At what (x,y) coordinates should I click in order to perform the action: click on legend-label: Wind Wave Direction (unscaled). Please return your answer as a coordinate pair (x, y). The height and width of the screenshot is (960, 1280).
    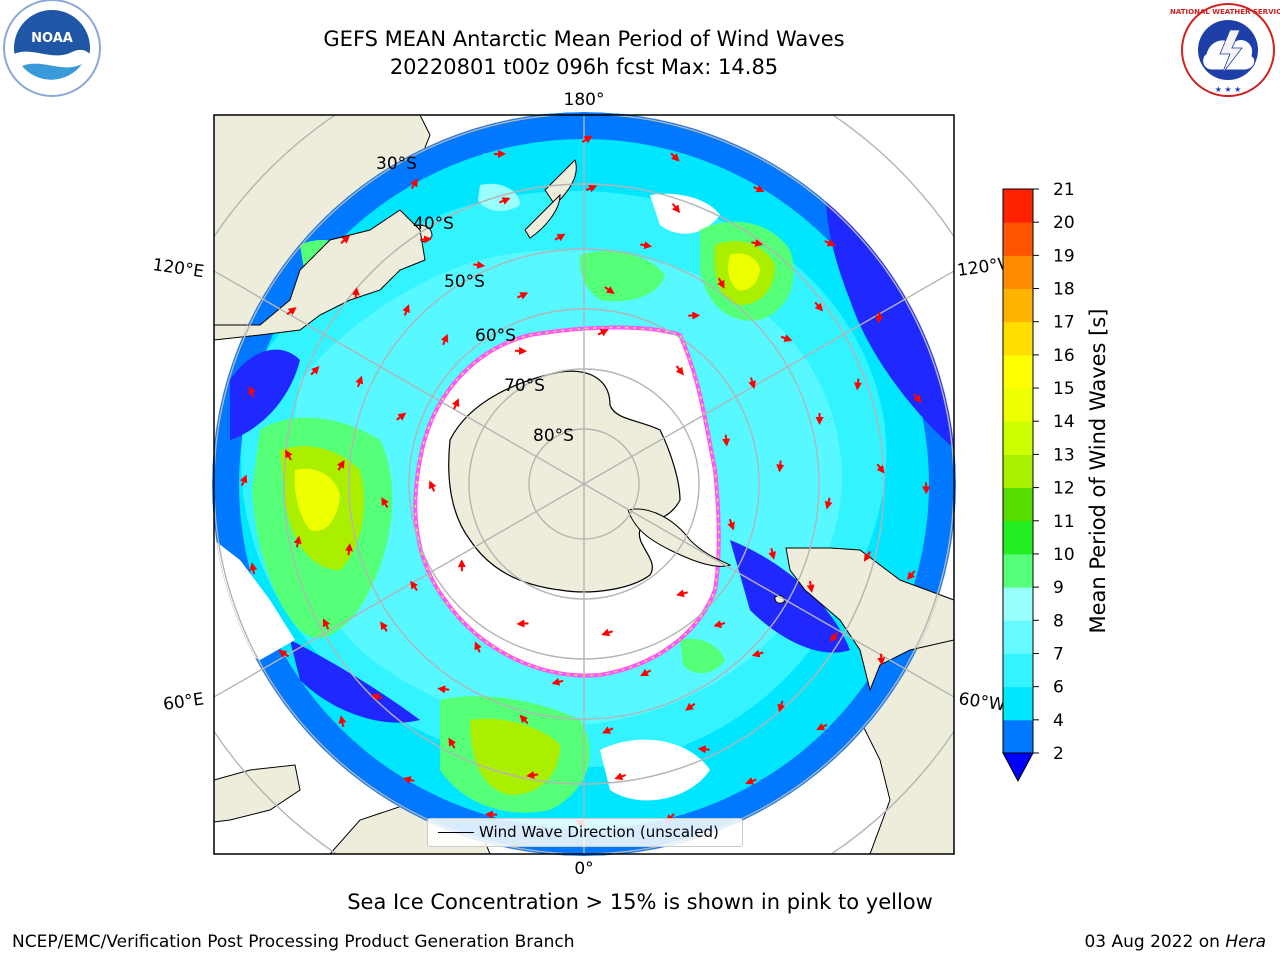
    Looking at the image, I should click on (599, 832).